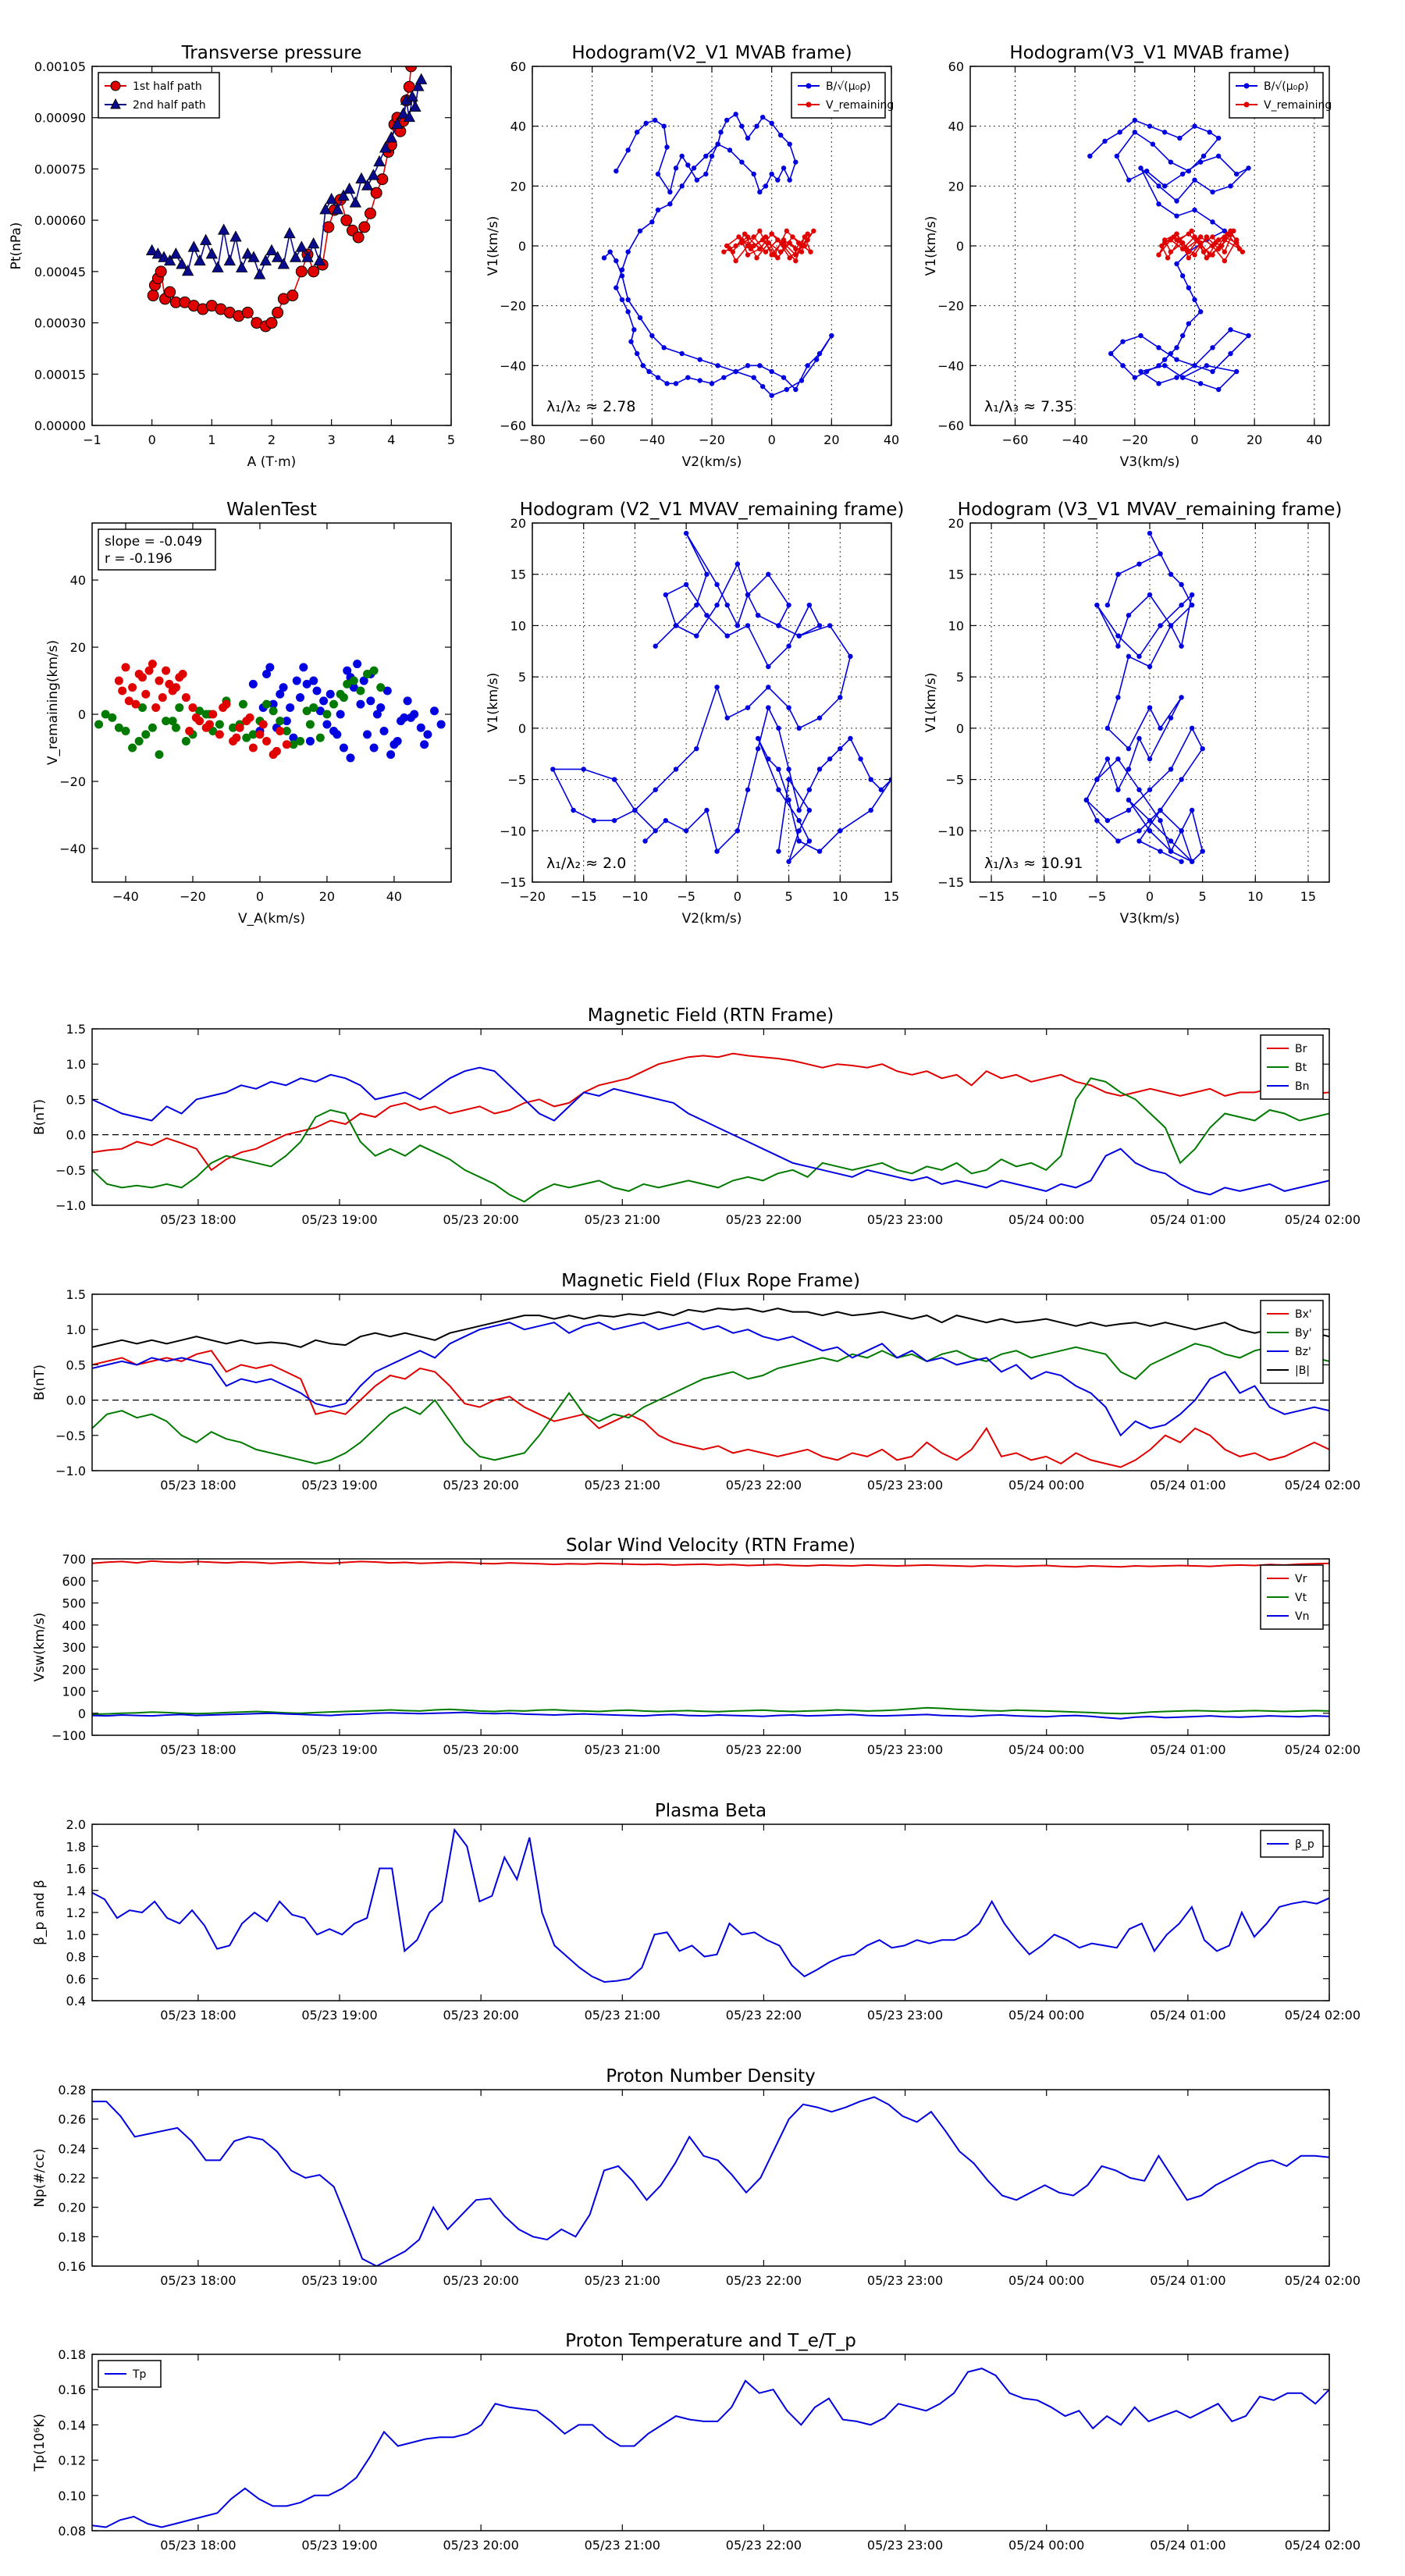 This screenshot has height=2576, width=1405. Describe the element at coordinates (1187, 1749) in the screenshot. I see `x-tick-label: 05/24 01:00` at that location.